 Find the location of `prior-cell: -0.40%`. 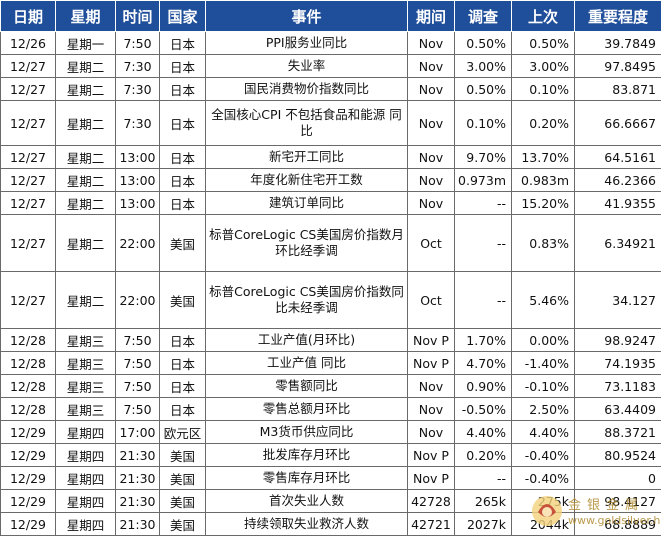

prior-cell: -0.40% is located at coordinates (543, 478).